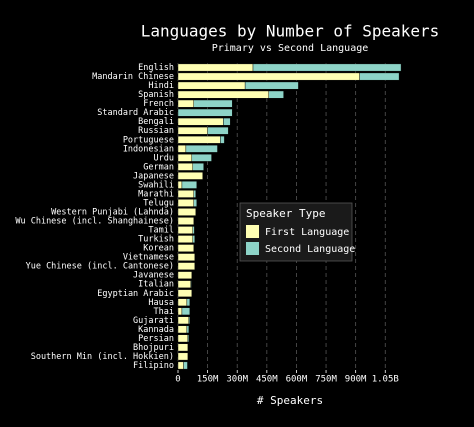 The image size is (474, 427). What do you see at coordinates (290, 31) in the screenshot?
I see `chart-title: Languages by Number of Speakers` at bounding box center [290, 31].